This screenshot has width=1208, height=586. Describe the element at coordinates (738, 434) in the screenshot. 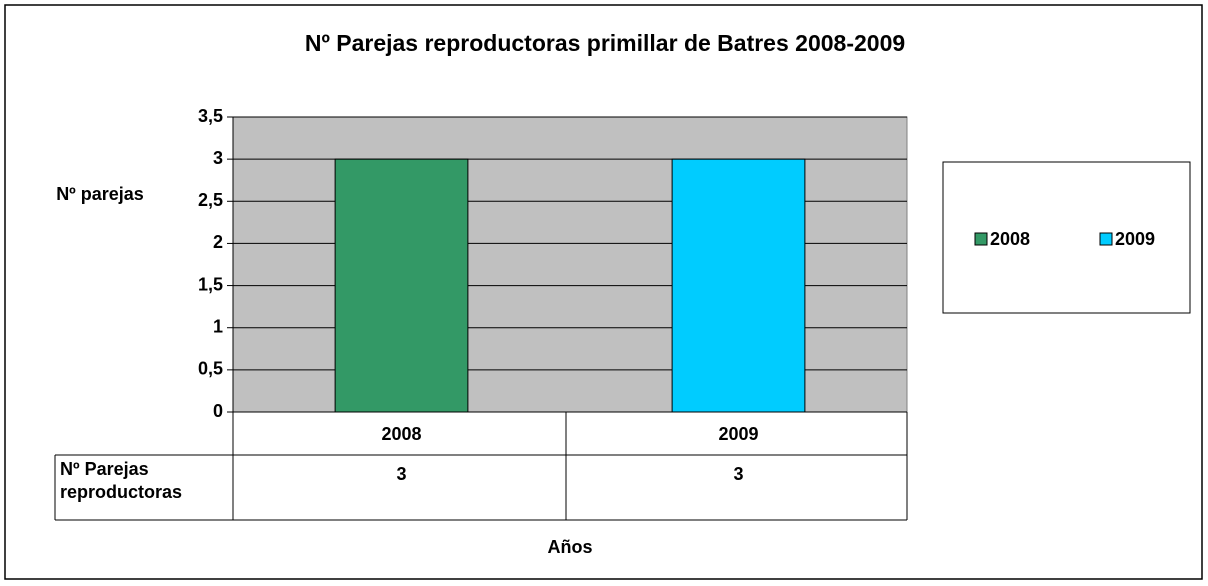

I see `table-category: 2009` at that location.